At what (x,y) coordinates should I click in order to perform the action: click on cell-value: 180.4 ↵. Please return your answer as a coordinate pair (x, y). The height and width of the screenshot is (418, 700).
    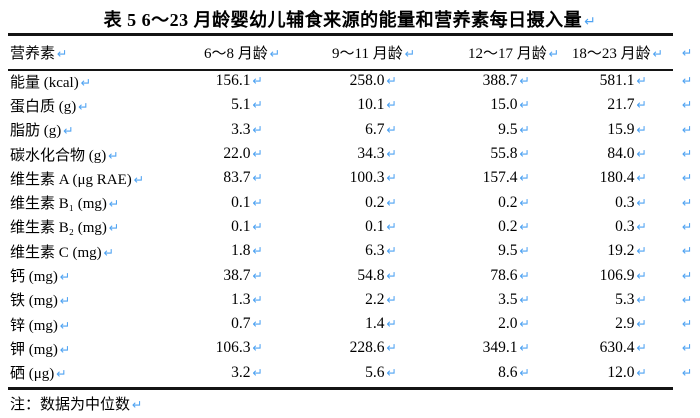
    Looking at the image, I should click on (623, 178).